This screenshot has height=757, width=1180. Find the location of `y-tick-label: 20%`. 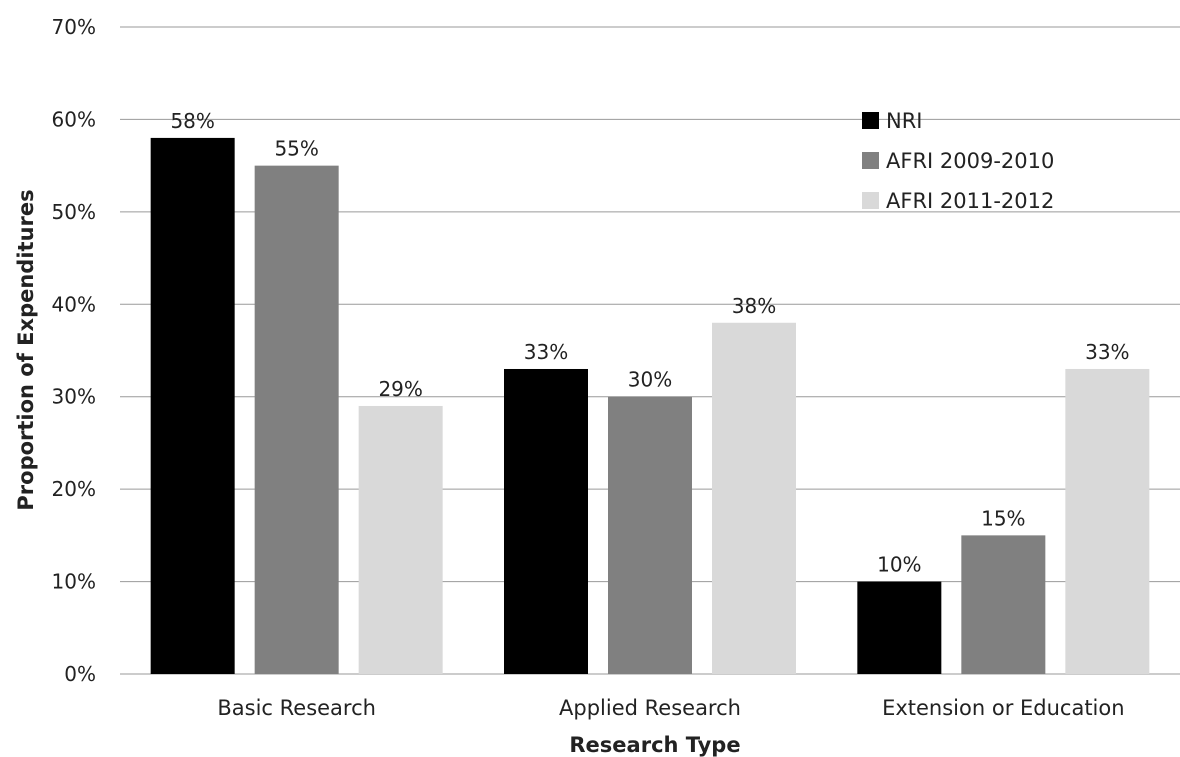

y-tick-label: 20% is located at coordinates (74, 489).